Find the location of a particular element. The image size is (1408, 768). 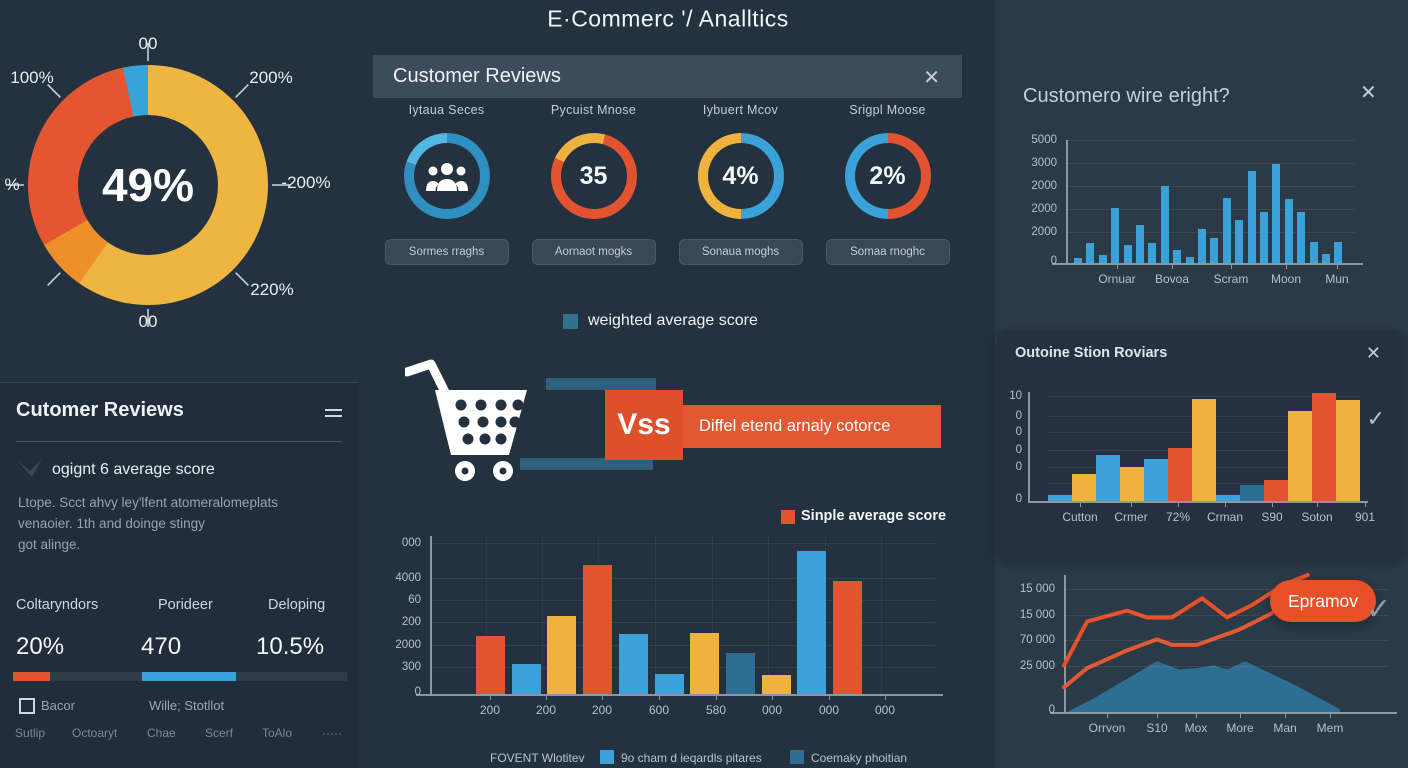

x-tick-label: Bovoa is located at coordinates (1172, 279).